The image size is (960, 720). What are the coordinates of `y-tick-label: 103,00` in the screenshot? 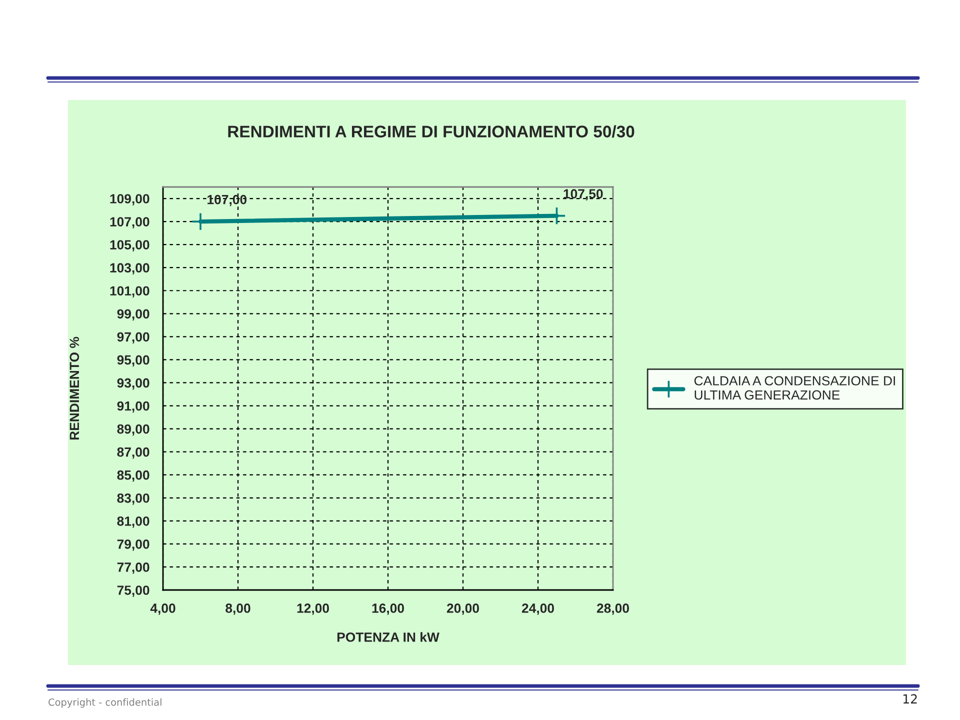 It's located at (130, 268).